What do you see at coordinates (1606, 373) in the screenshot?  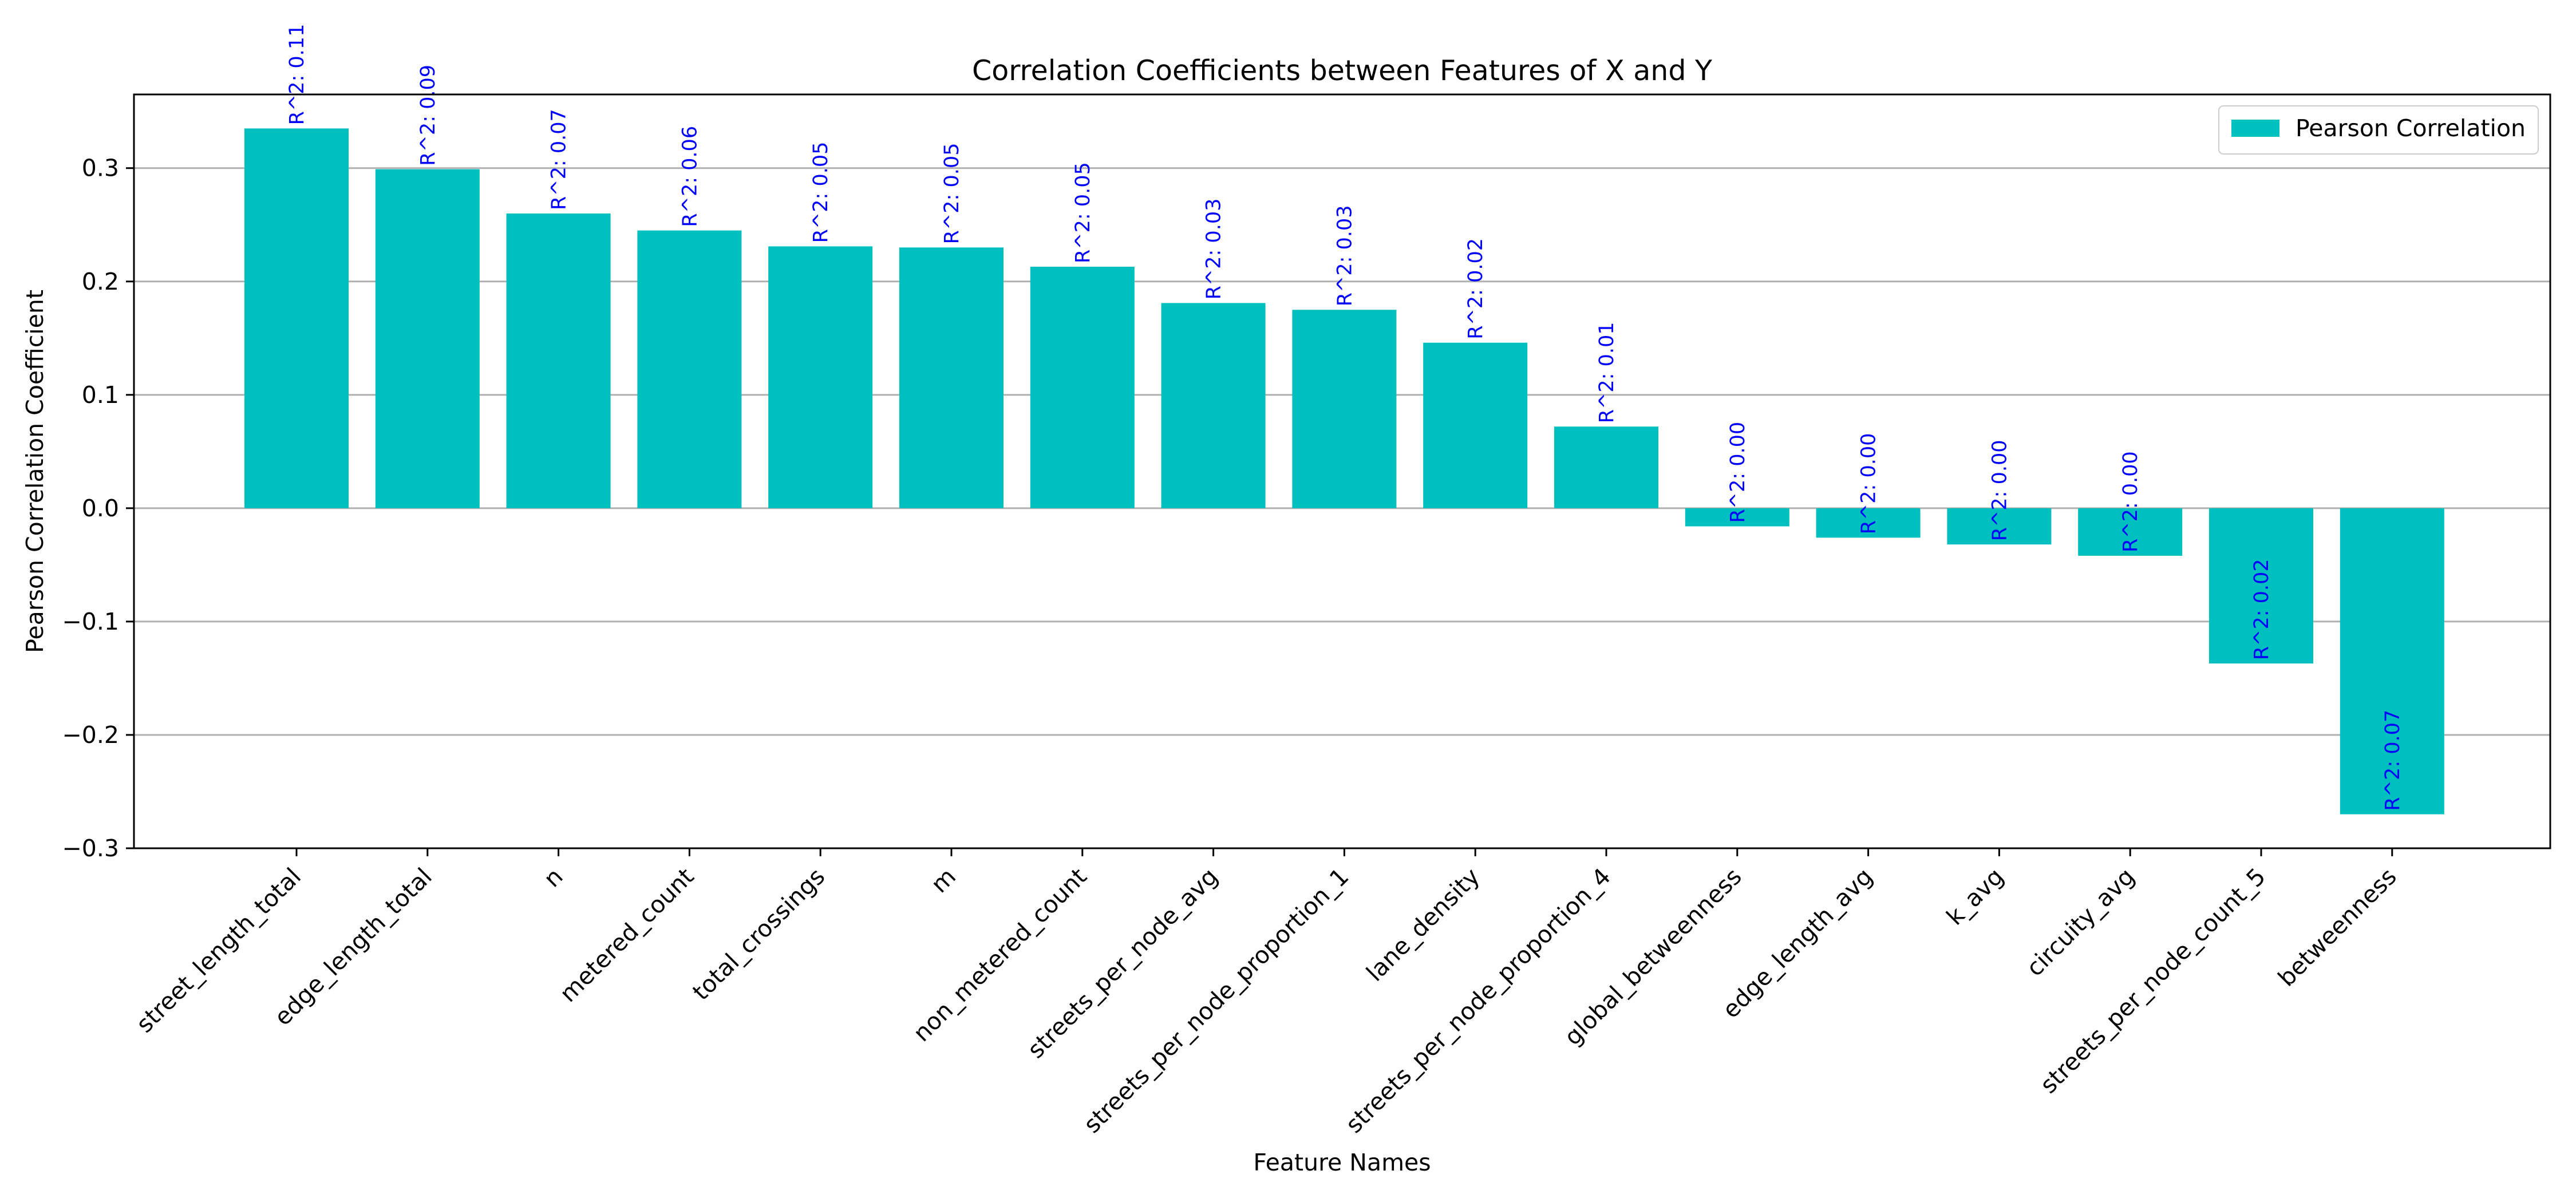 I see `bar-annotation: R^2: 0.01` at bounding box center [1606, 373].